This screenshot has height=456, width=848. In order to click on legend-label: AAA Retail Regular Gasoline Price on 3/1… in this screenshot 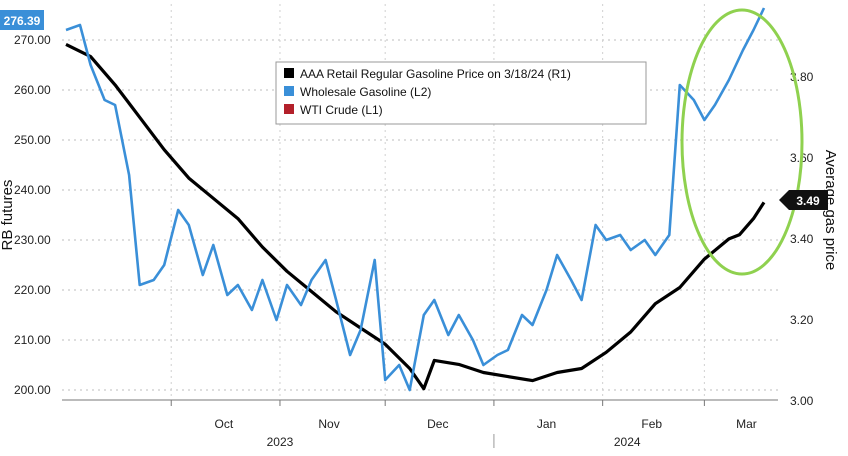, I will do `click(435, 74)`.